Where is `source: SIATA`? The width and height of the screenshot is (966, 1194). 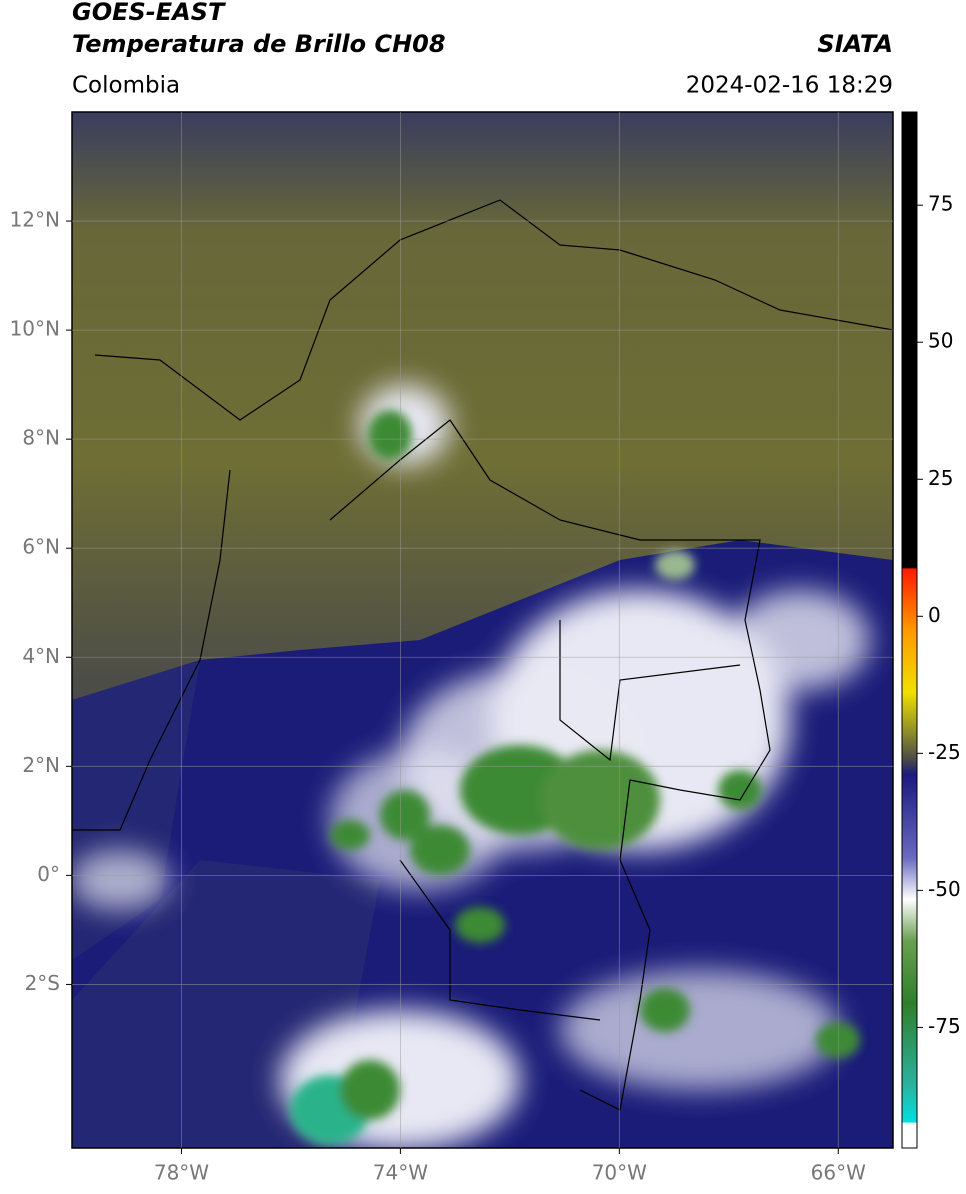
source: SIATA is located at coordinates (855, 44).